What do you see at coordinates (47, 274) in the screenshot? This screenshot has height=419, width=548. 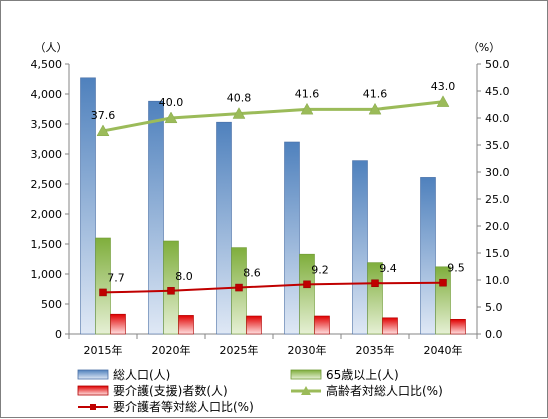 I see `left-tick-label: 1,000` at bounding box center [47, 274].